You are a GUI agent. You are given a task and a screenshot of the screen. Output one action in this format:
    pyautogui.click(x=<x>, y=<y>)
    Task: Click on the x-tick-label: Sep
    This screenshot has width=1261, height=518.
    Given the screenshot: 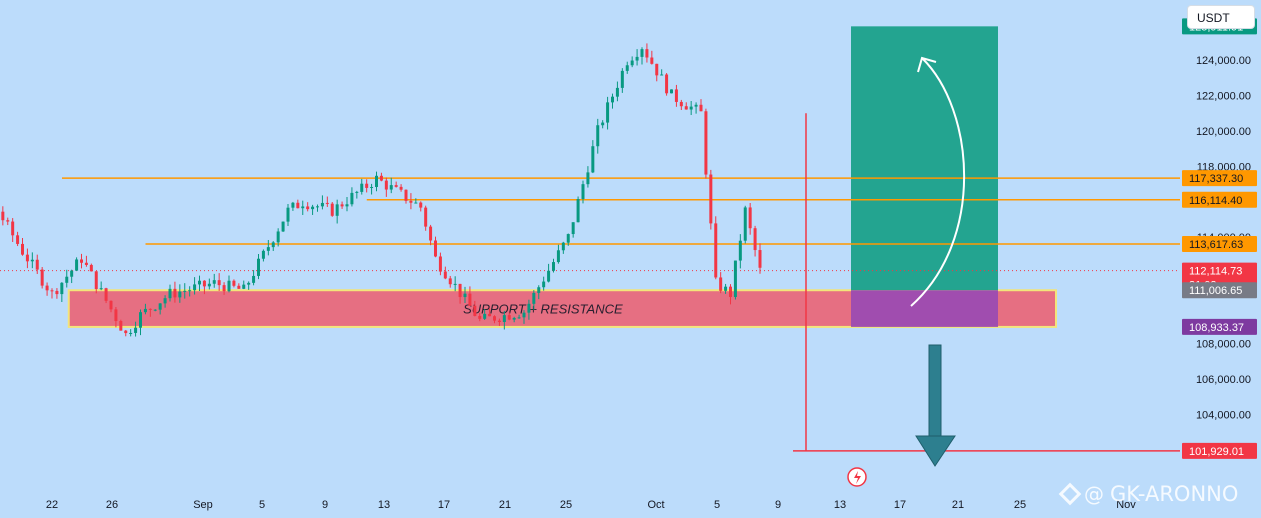 What is the action you would take?
    pyautogui.click(x=203, y=505)
    